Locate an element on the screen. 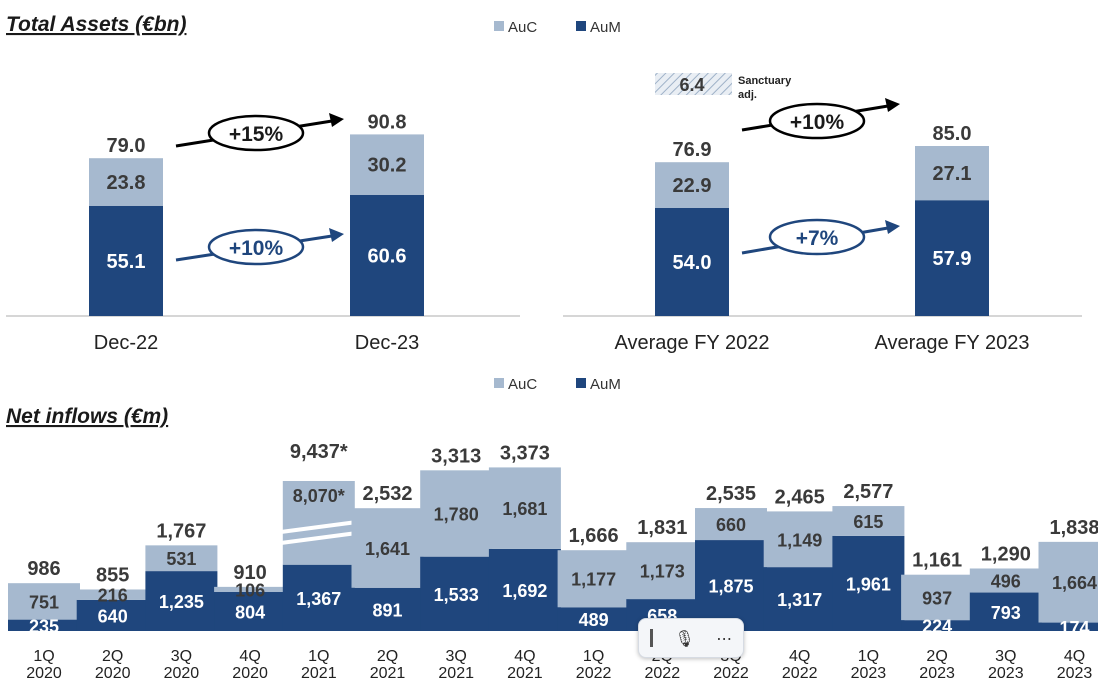 The height and width of the screenshot is (680, 1098). label-auc-q-8: 1,177 is located at coordinates (593, 580).